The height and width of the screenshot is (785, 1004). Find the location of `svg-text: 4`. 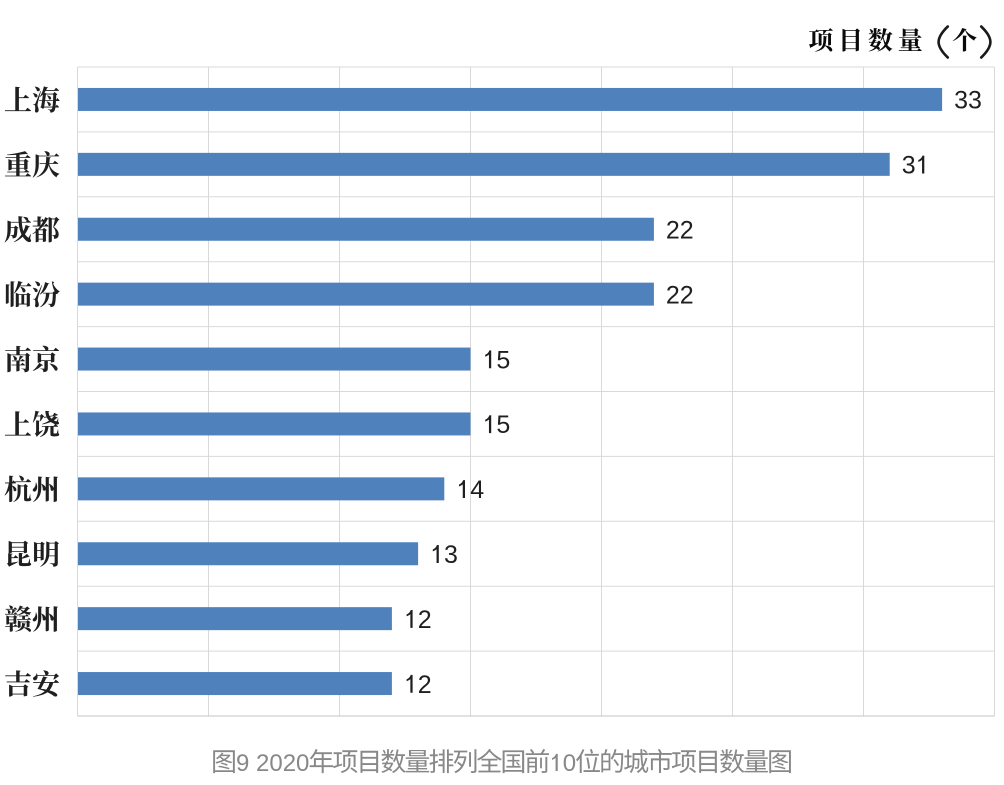

svg-text: 4 is located at coordinates (477, 490).